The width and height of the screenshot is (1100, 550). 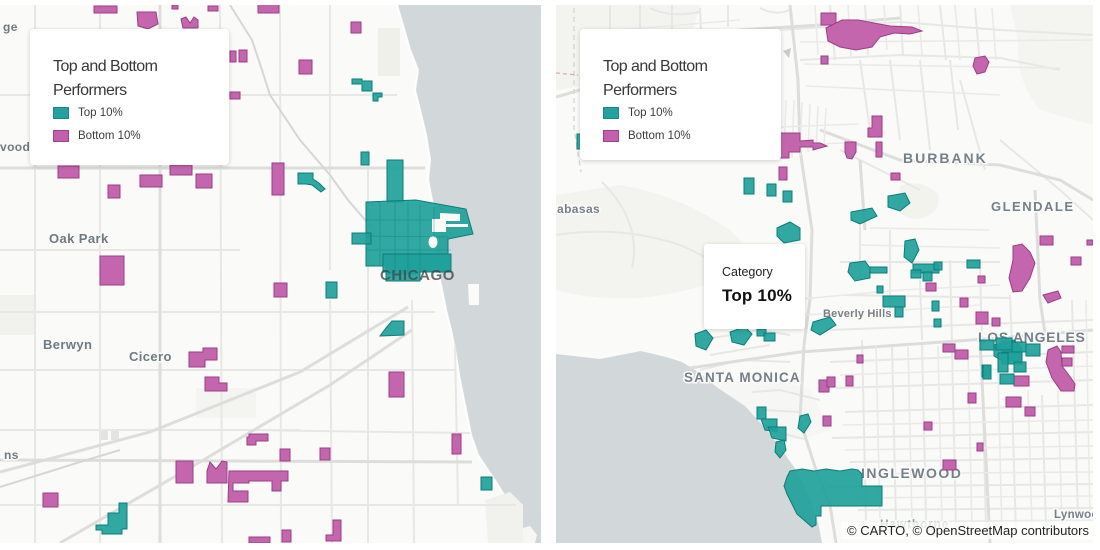 I want to click on svg-text: Cicero, so click(x=150, y=356).